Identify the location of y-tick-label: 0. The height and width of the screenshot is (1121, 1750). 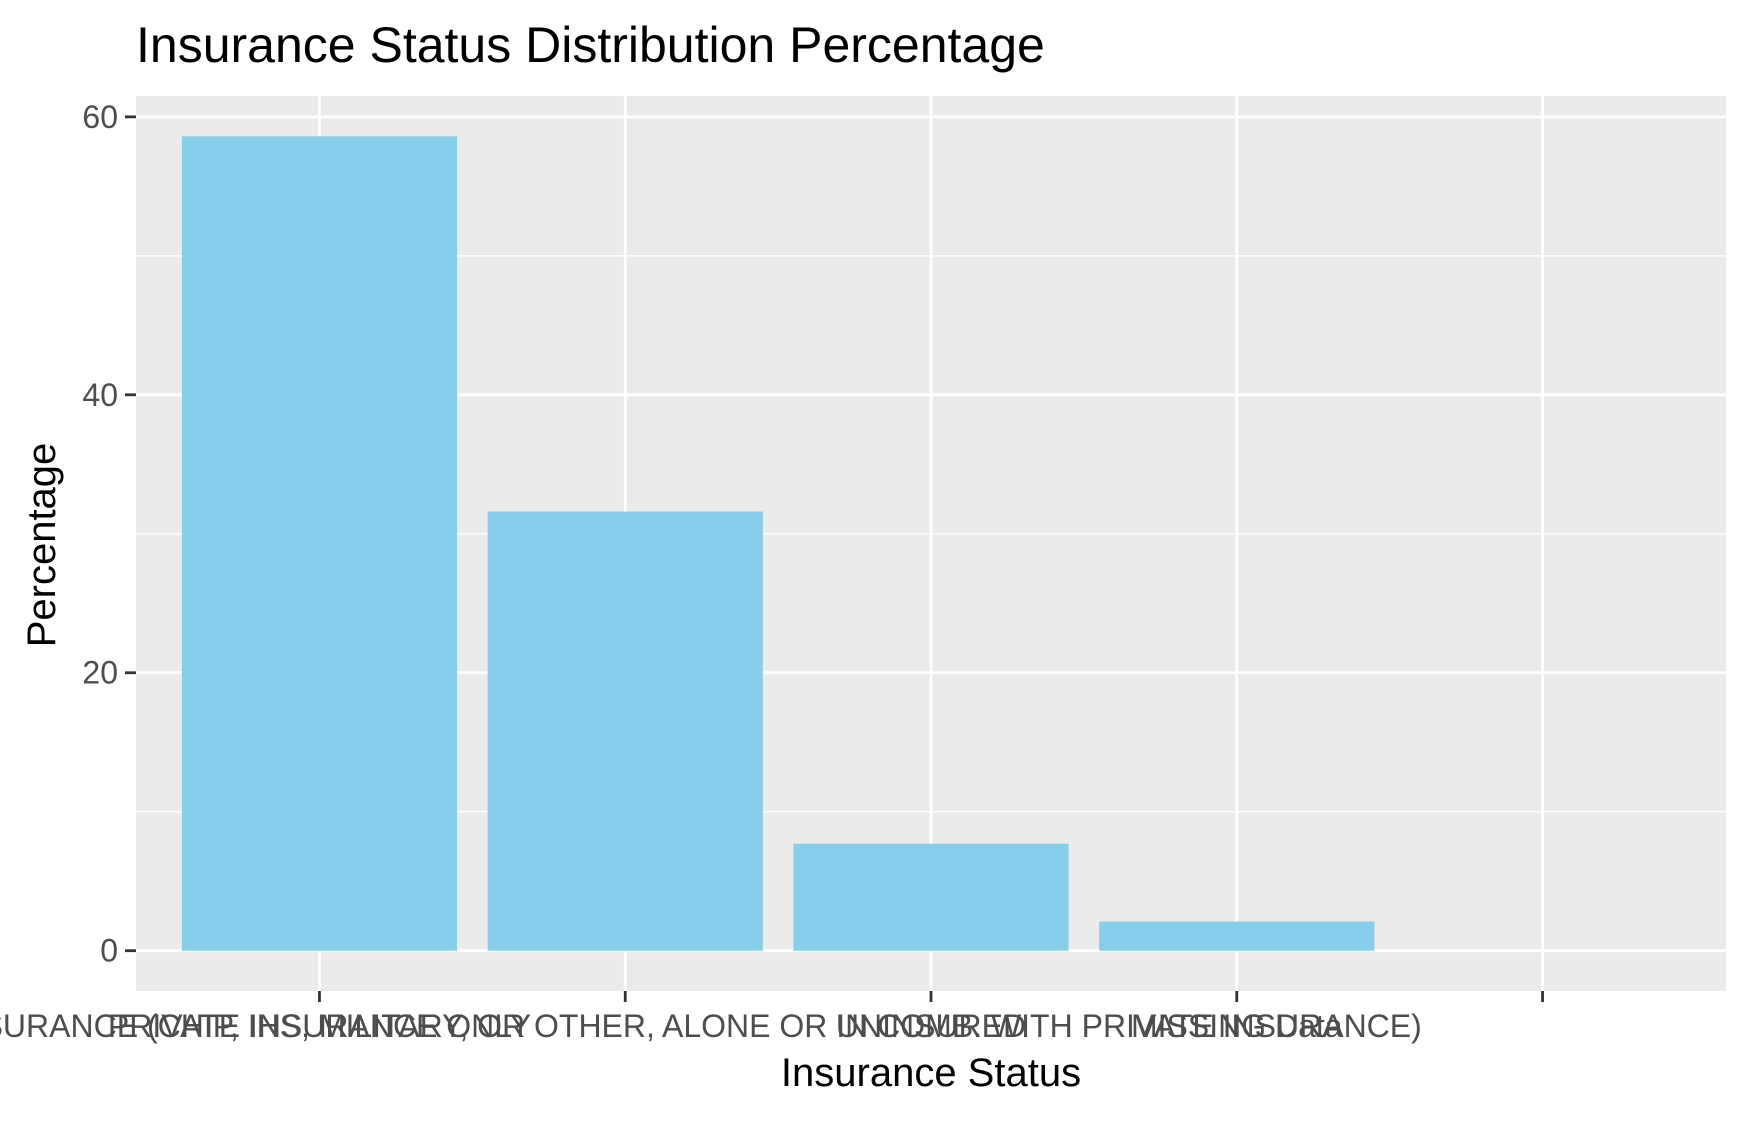
(109, 951).